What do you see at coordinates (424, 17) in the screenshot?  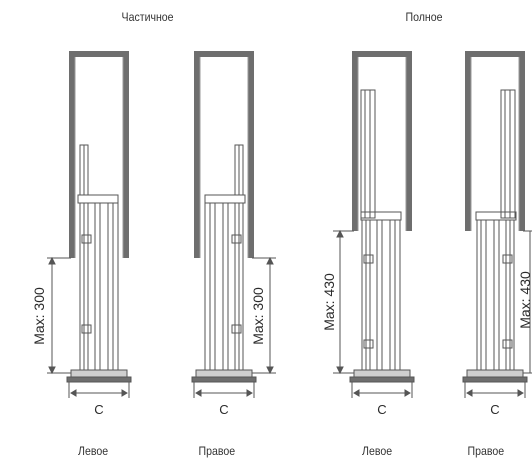 I see `group-title-full: Полное` at bounding box center [424, 17].